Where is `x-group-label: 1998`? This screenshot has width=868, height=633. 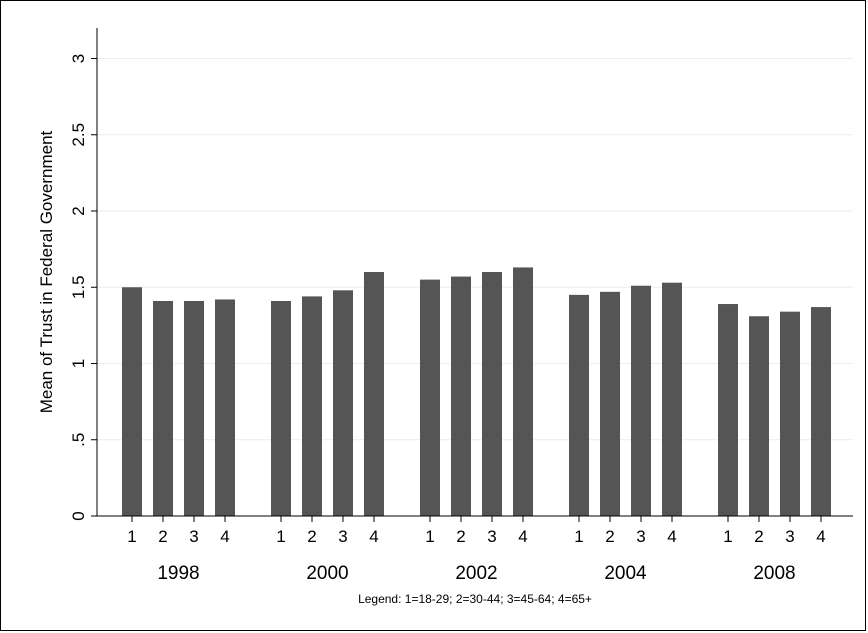 x-group-label: 1998 is located at coordinates (178, 573).